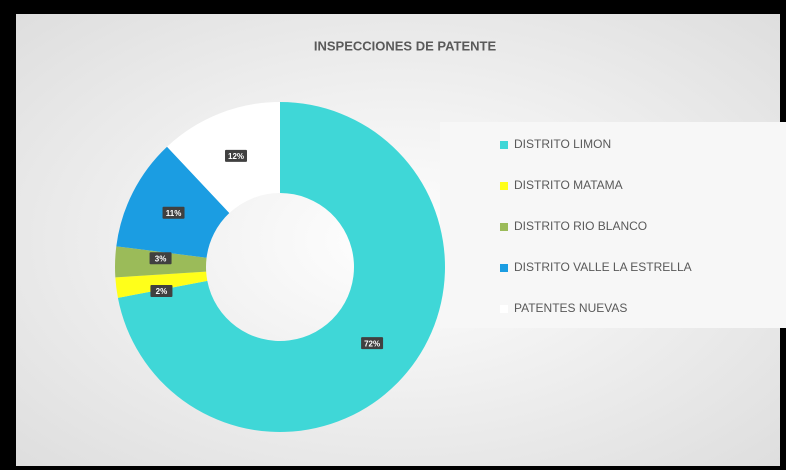 The image size is (786, 470). I want to click on legend-label: DISTRITO RIO BLANCO, so click(580, 226).